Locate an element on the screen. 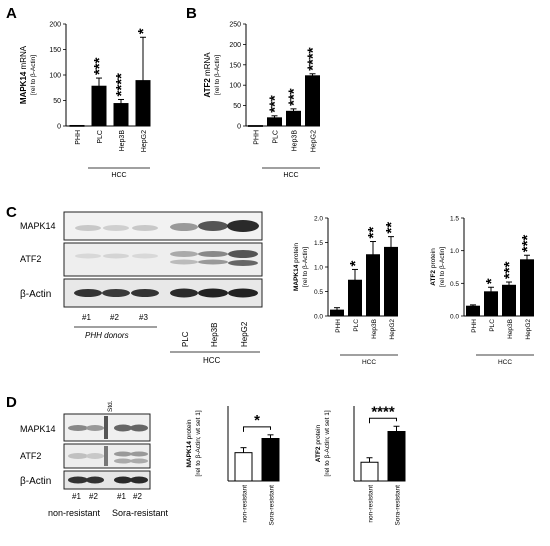 This screenshot has height=546, width=550. panel-label-a: A is located at coordinates (11, 13).